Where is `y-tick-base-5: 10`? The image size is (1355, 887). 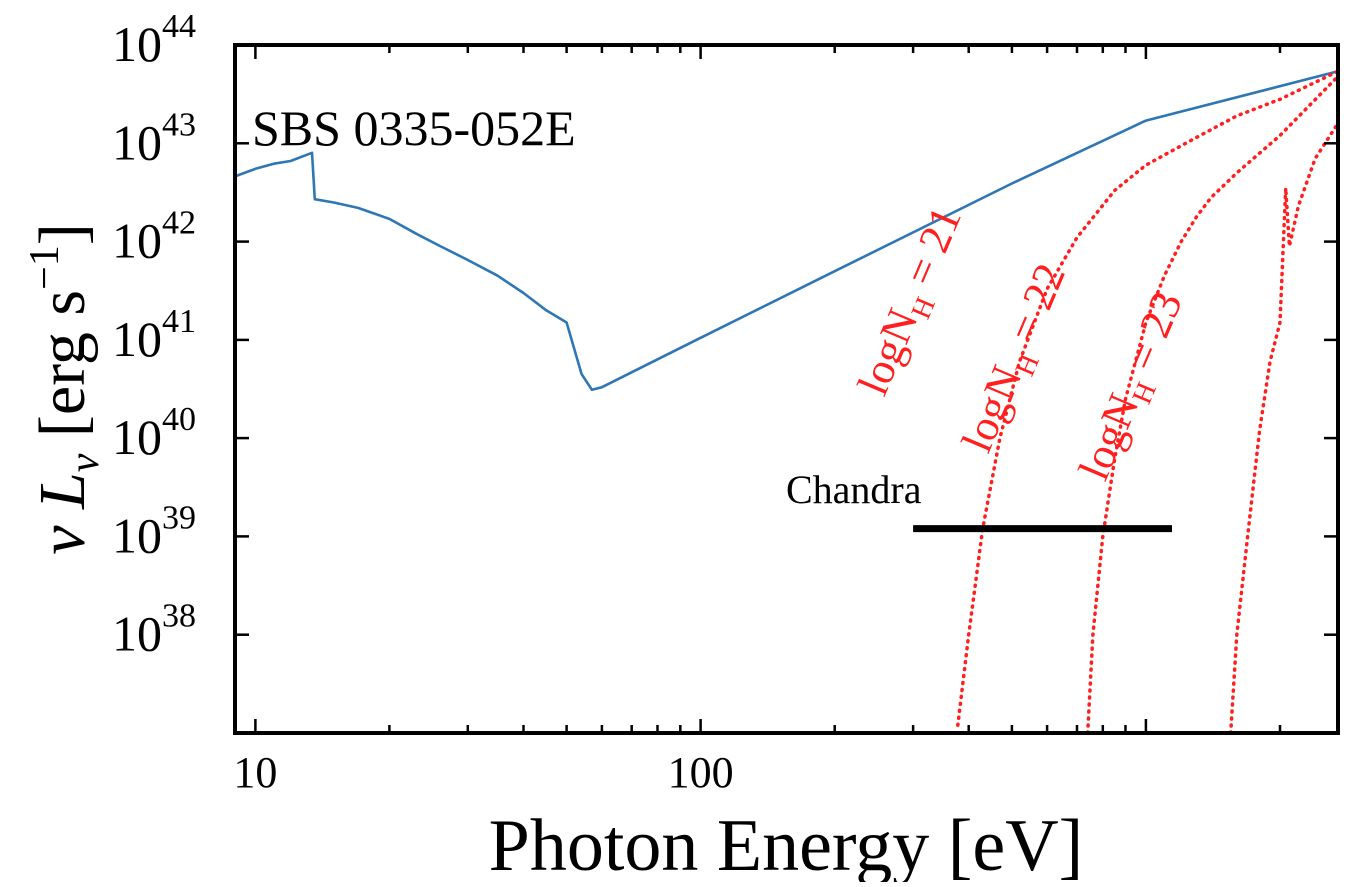
y-tick-base-5: 10 is located at coordinates (137, 142).